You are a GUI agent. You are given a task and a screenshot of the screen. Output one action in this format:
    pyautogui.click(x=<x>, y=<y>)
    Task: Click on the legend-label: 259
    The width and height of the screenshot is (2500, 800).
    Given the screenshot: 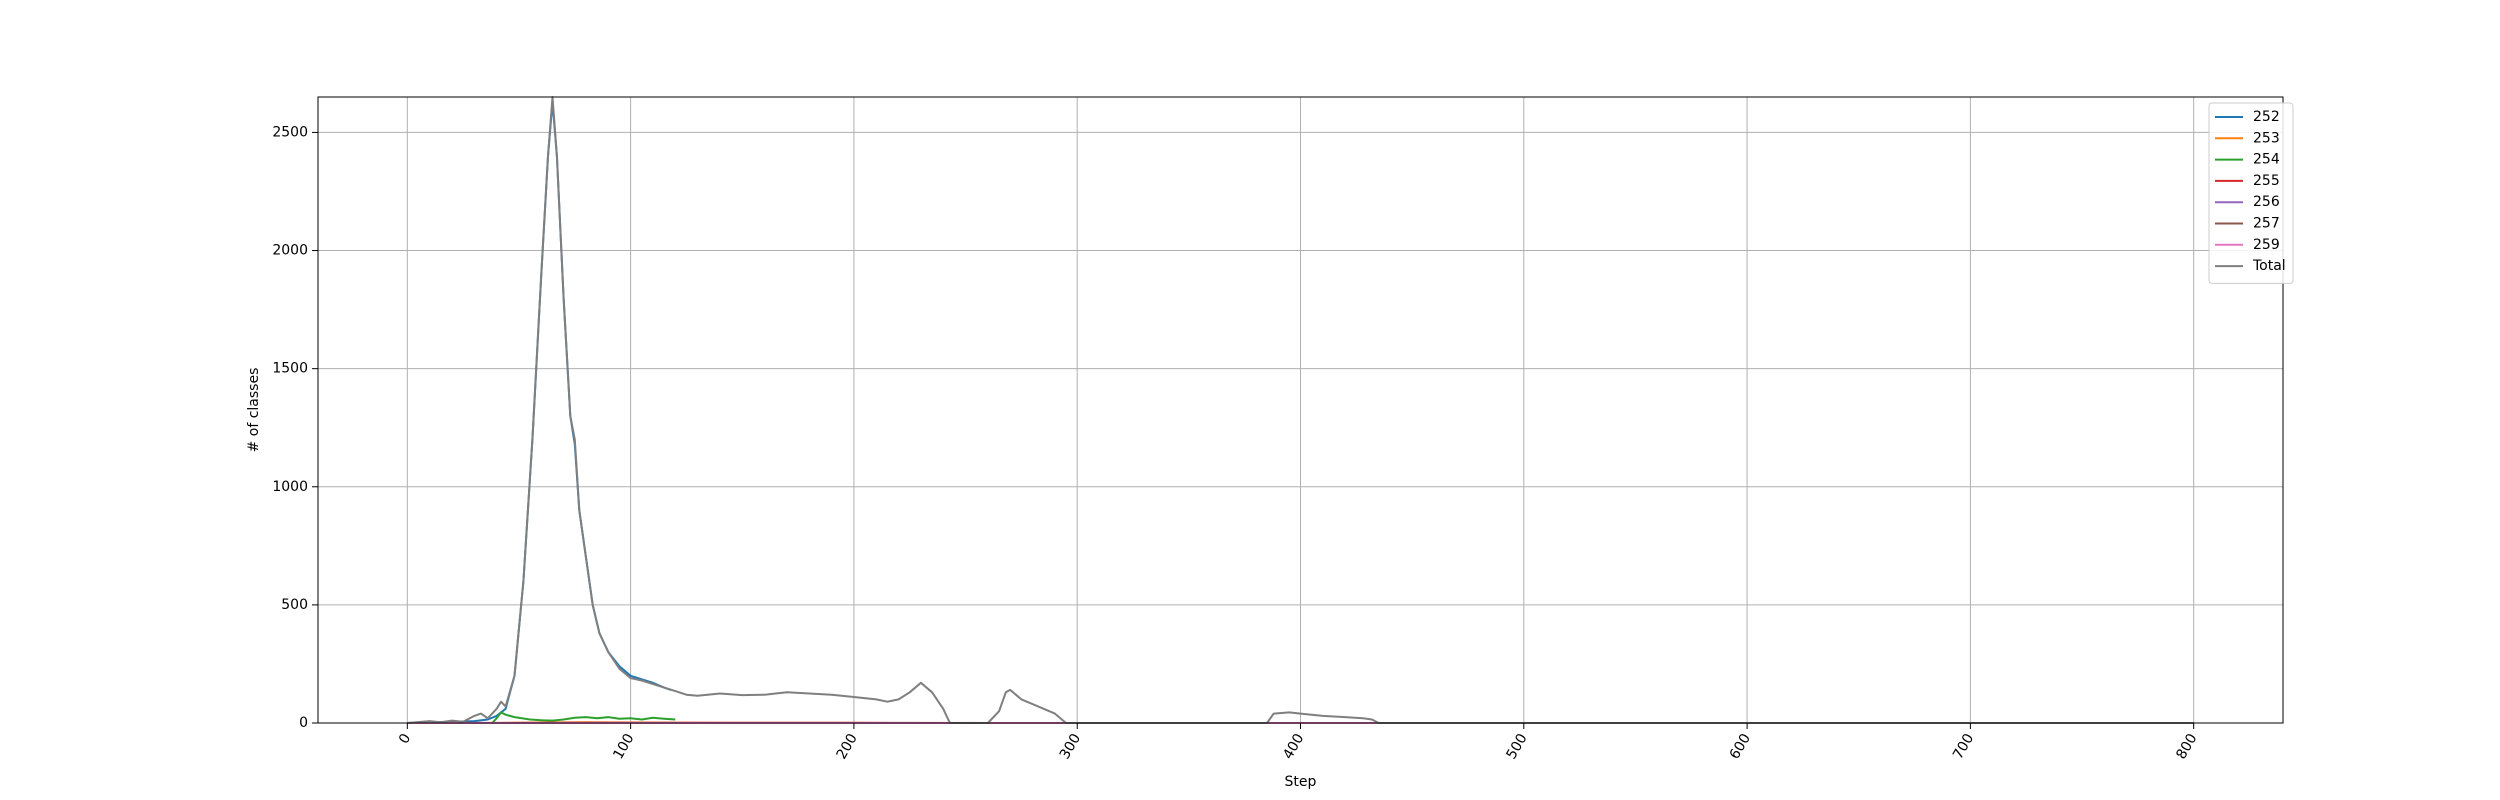 What is the action you would take?
    pyautogui.click(x=2266, y=245)
    